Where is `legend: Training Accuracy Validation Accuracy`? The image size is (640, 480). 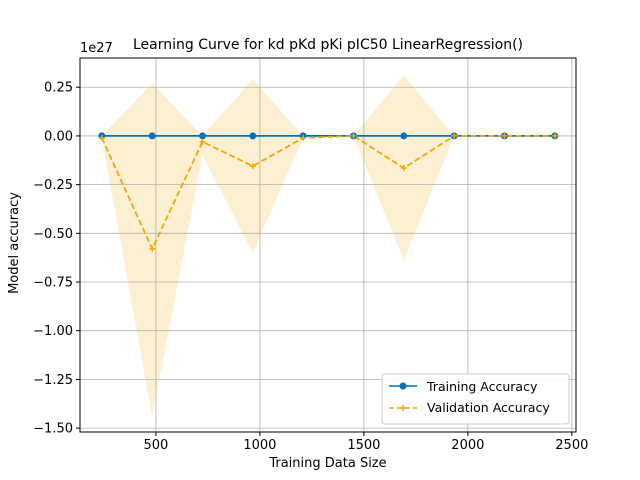 legend: Training Accuracy Validation Accuracy is located at coordinates (475, 399).